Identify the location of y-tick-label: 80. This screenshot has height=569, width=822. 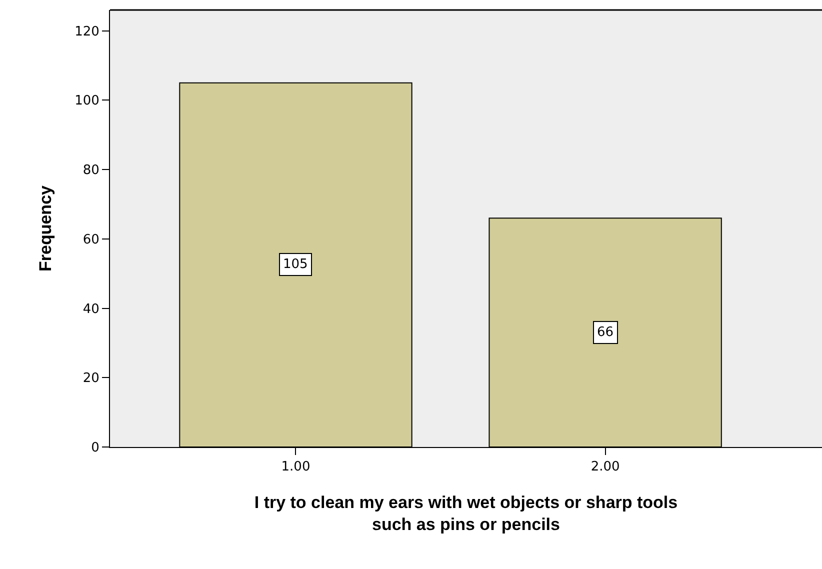
(91, 170).